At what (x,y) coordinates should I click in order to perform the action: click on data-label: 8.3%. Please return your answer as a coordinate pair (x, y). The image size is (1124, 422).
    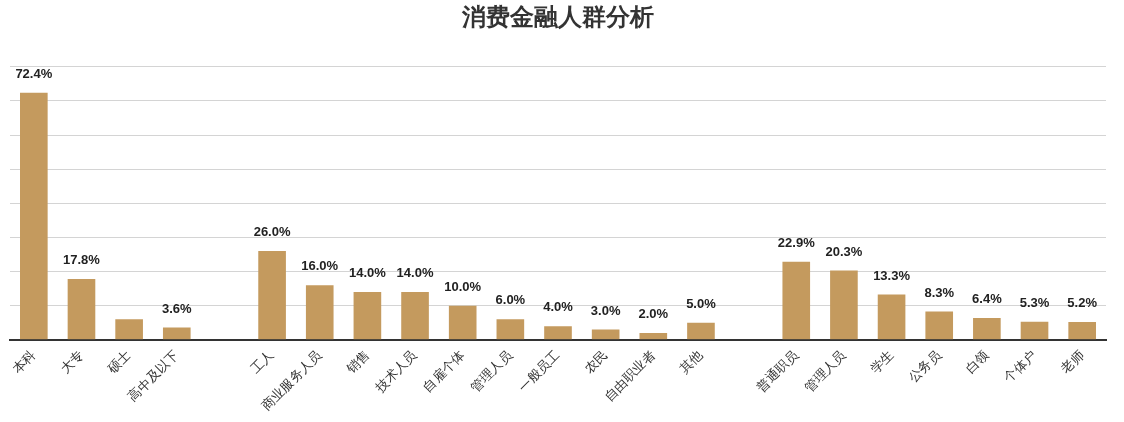
    Looking at the image, I should click on (939, 292).